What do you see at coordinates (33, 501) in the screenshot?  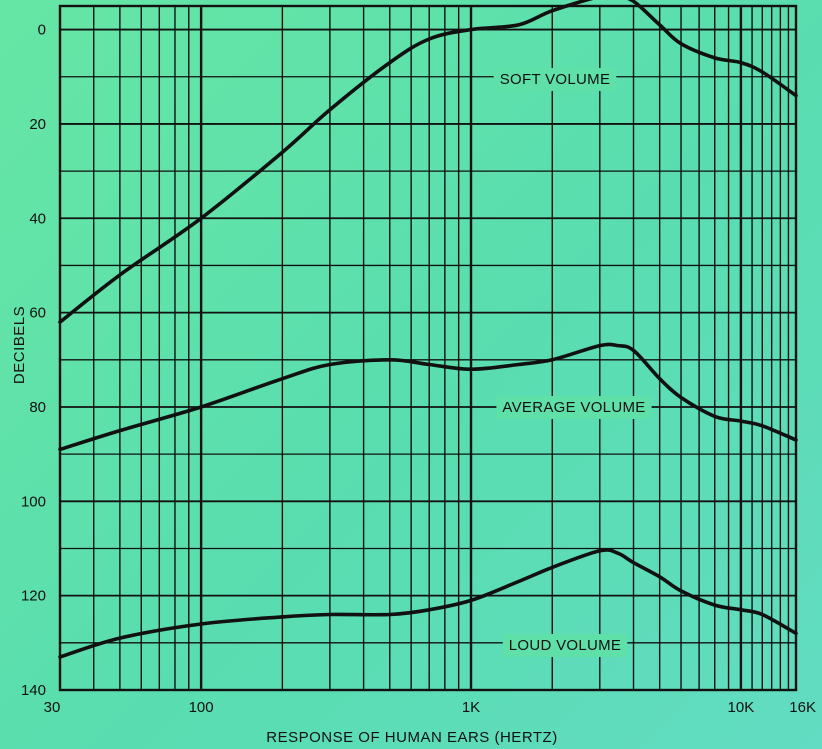 I see `y-tick-label: 100` at bounding box center [33, 501].